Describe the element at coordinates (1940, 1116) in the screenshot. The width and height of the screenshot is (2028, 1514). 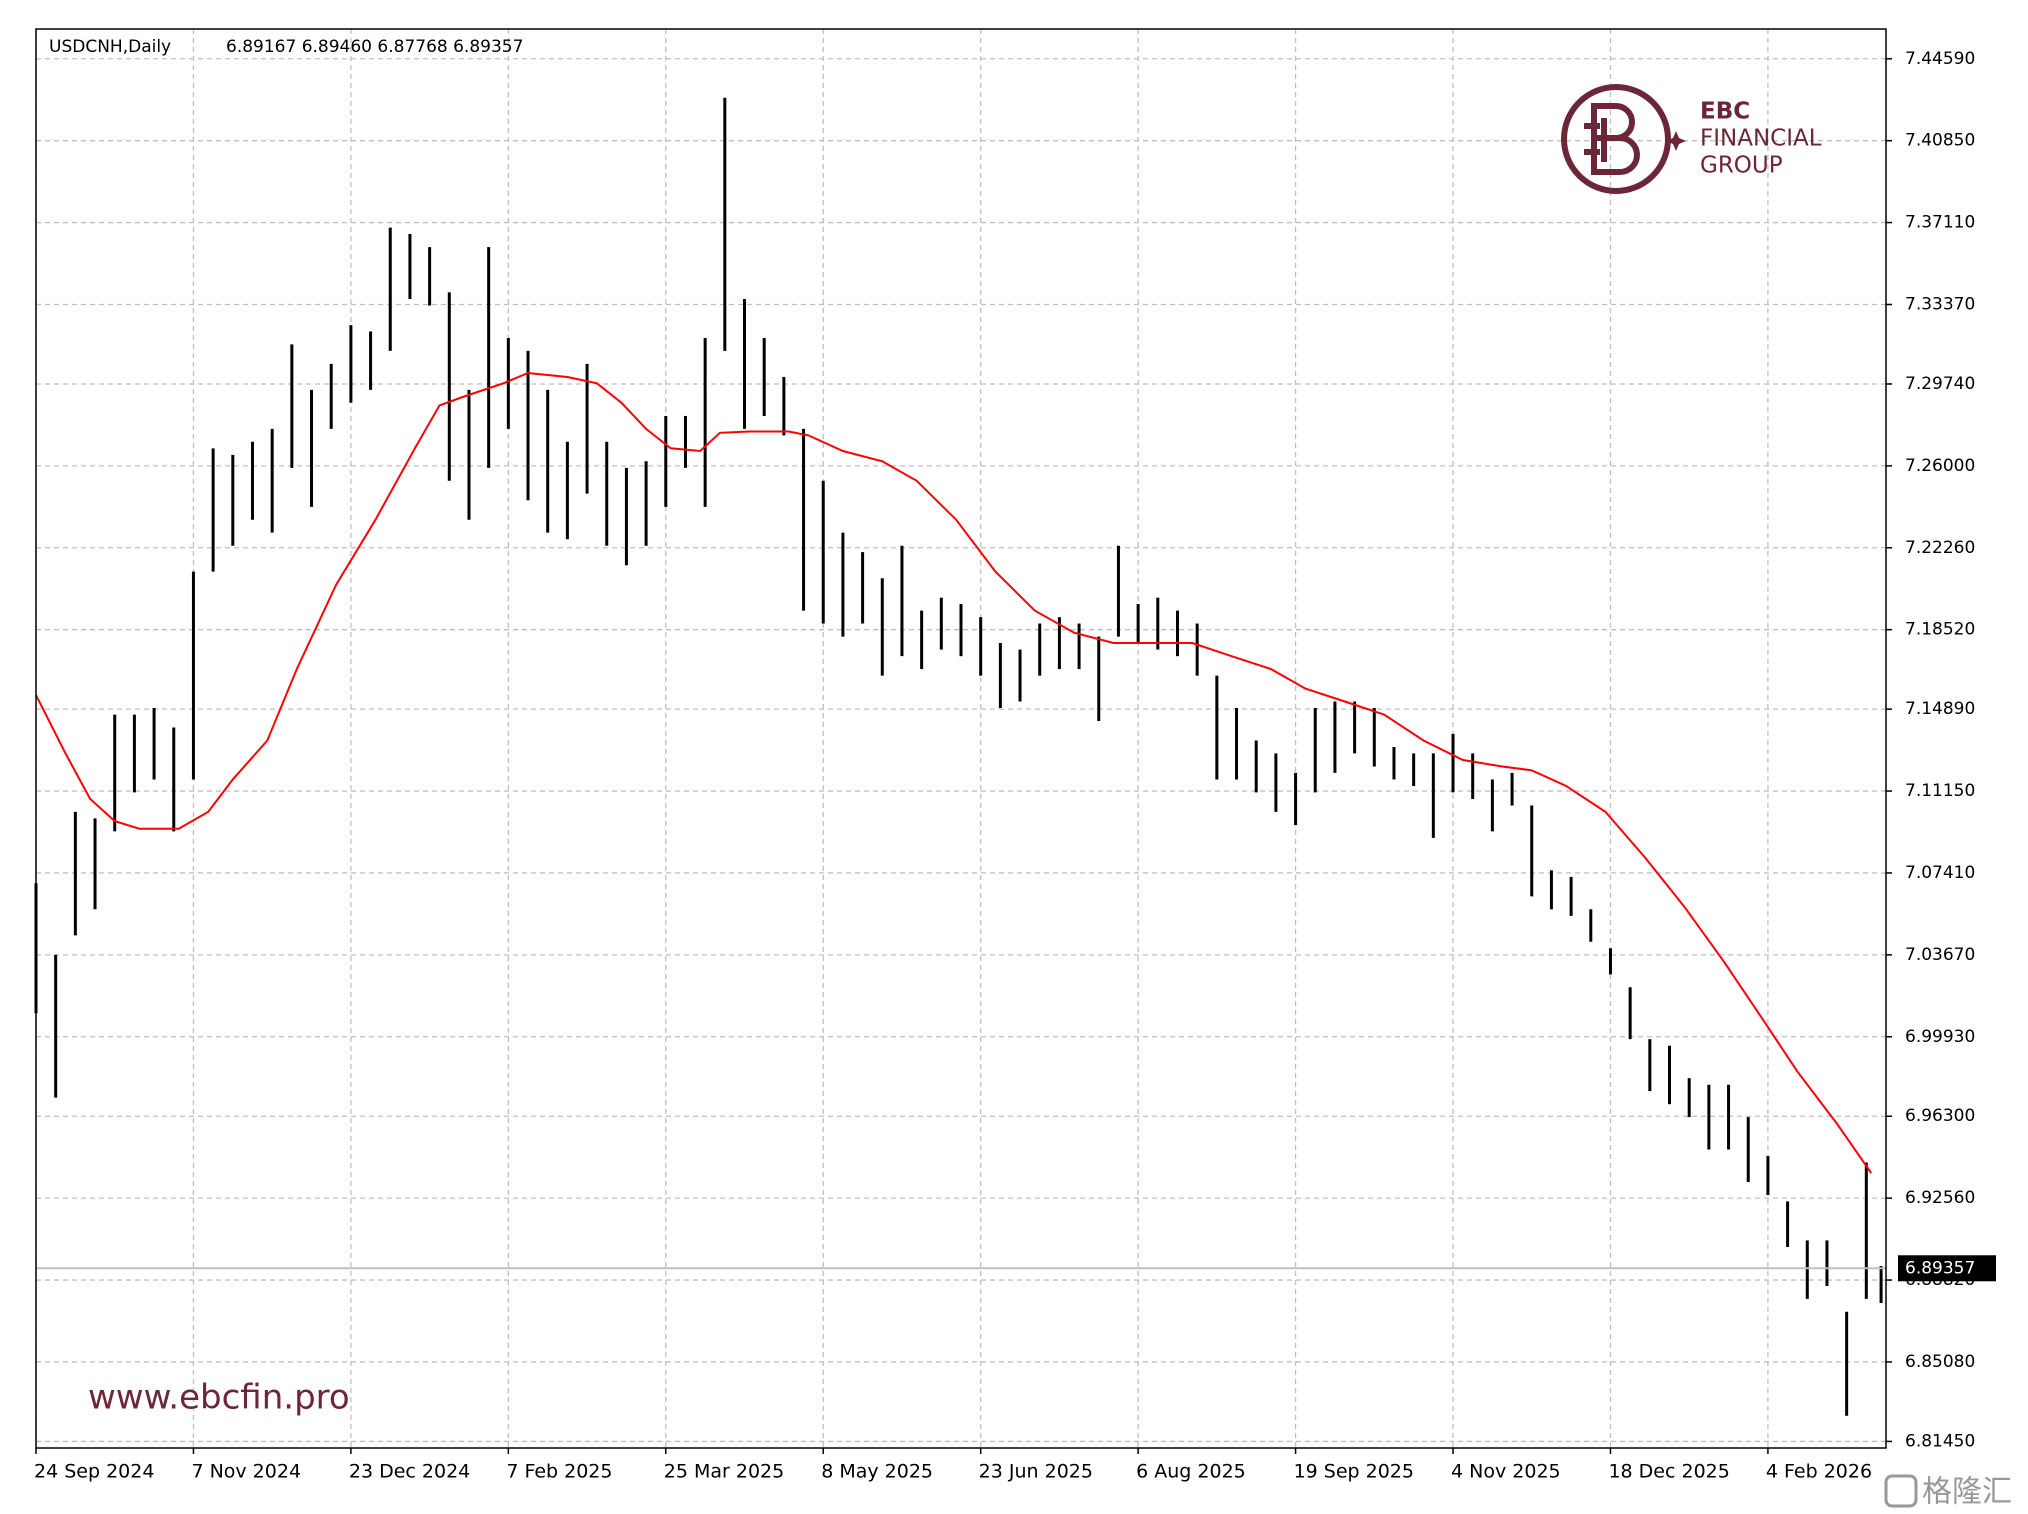
I see `y-tick-label: 6.96300` at that location.